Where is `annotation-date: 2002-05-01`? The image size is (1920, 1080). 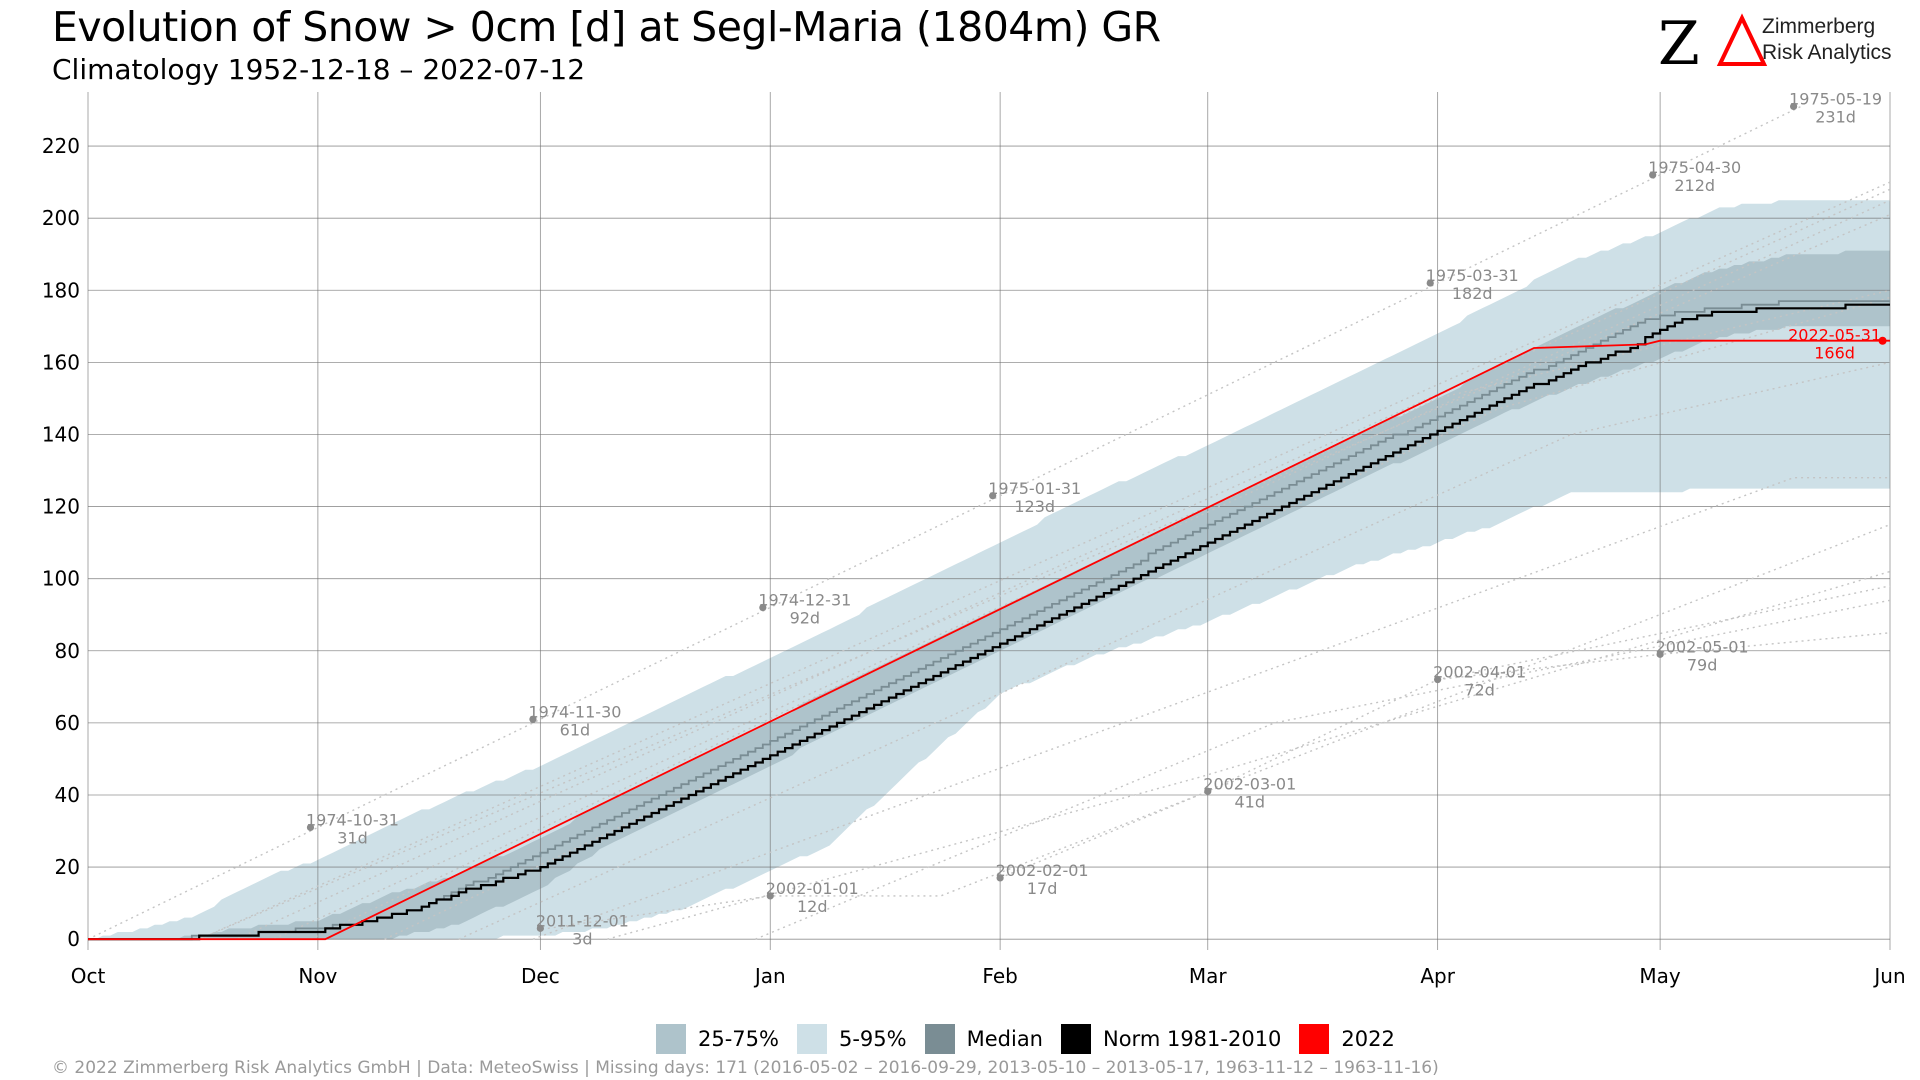
annotation-date: 2002-05-01 is located at coordinates (1702, 646).